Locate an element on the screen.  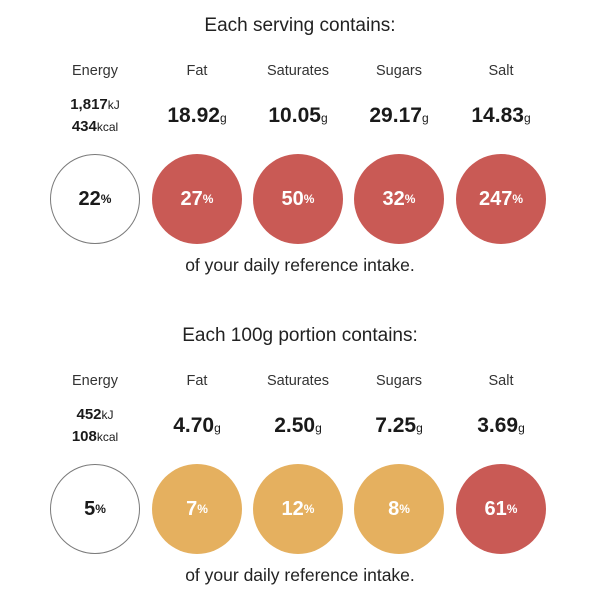
fat-value: 18.92 is located at coordinates (193, 115).